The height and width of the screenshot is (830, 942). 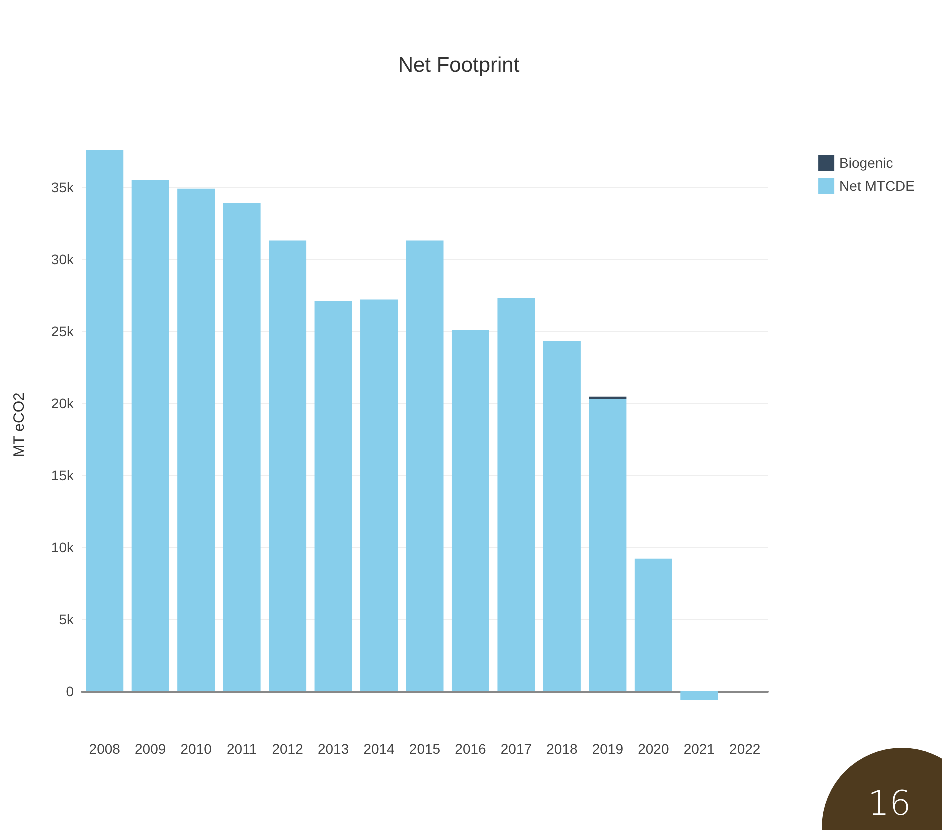 I want to click on y-tick-label: 35k, so click(x=63, y=187).